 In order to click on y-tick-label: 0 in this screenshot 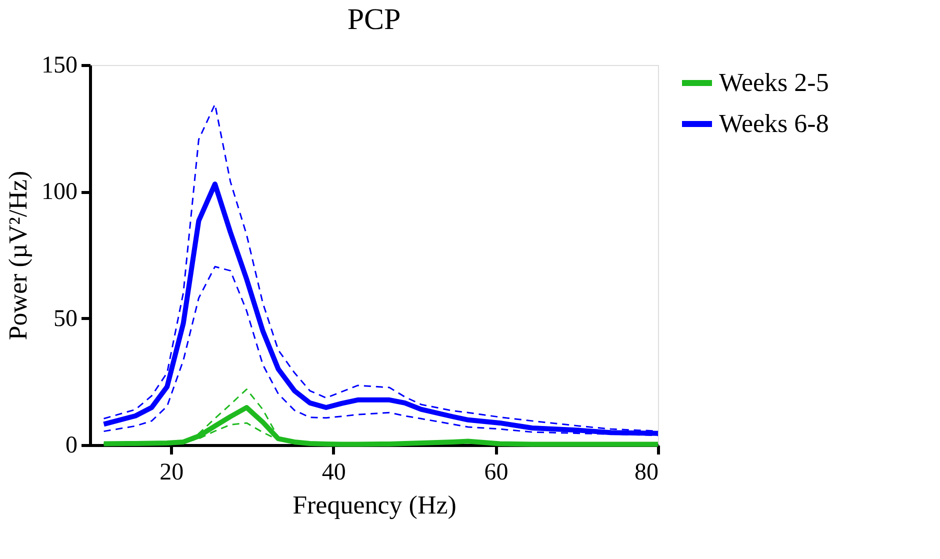, I will do `click(72, 445)`.